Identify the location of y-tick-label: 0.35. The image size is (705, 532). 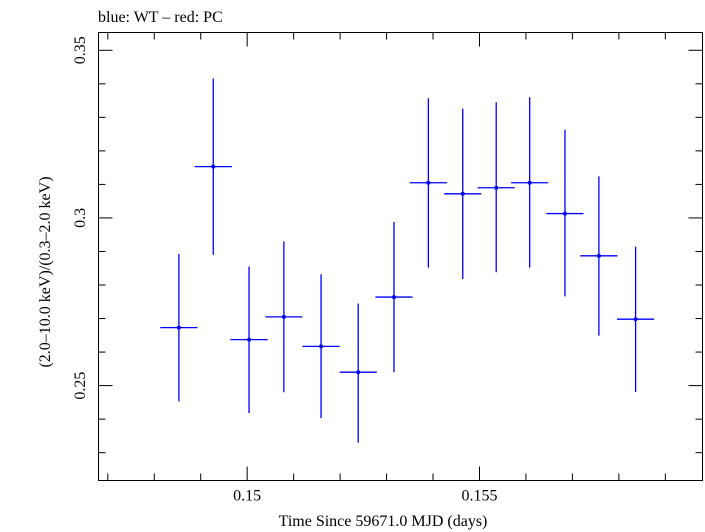
(80, 50).